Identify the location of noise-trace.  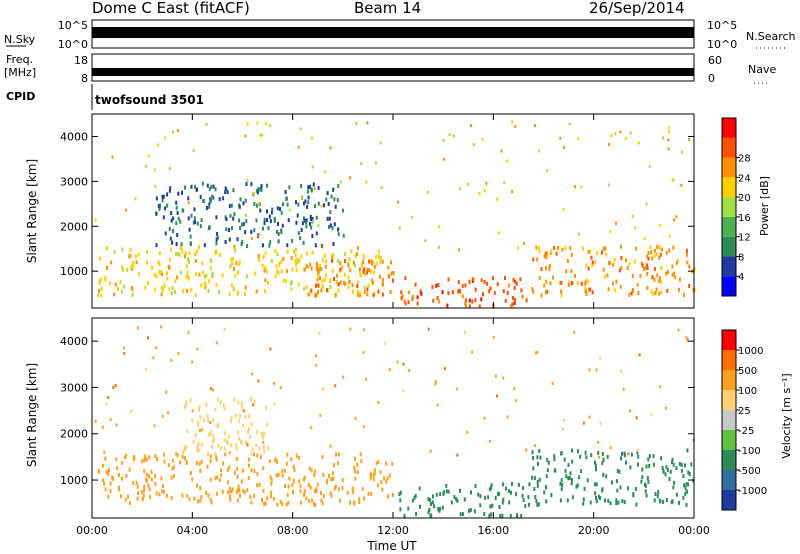
(393, 32).